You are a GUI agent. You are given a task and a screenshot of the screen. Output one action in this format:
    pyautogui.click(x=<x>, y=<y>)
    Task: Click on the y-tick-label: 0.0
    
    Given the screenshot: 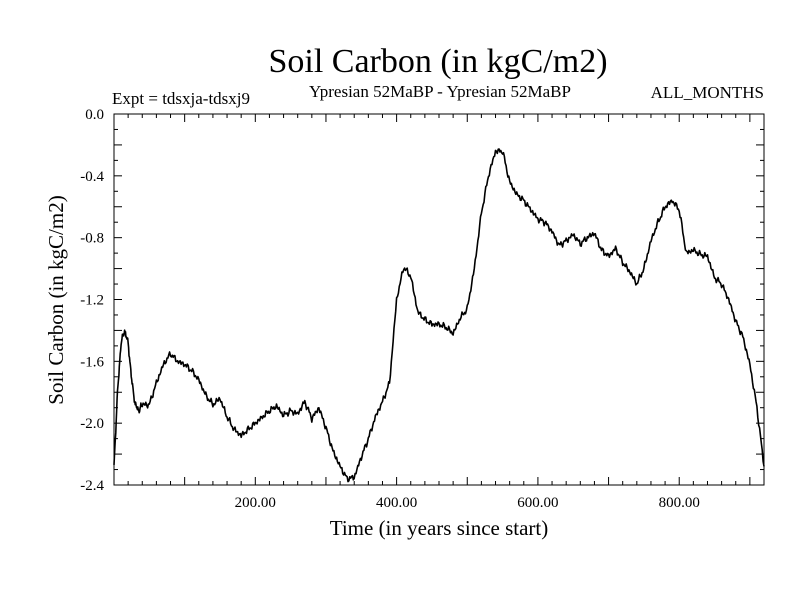 What is the action you would take?
    pyautogui.click(x=94, y=115)
    